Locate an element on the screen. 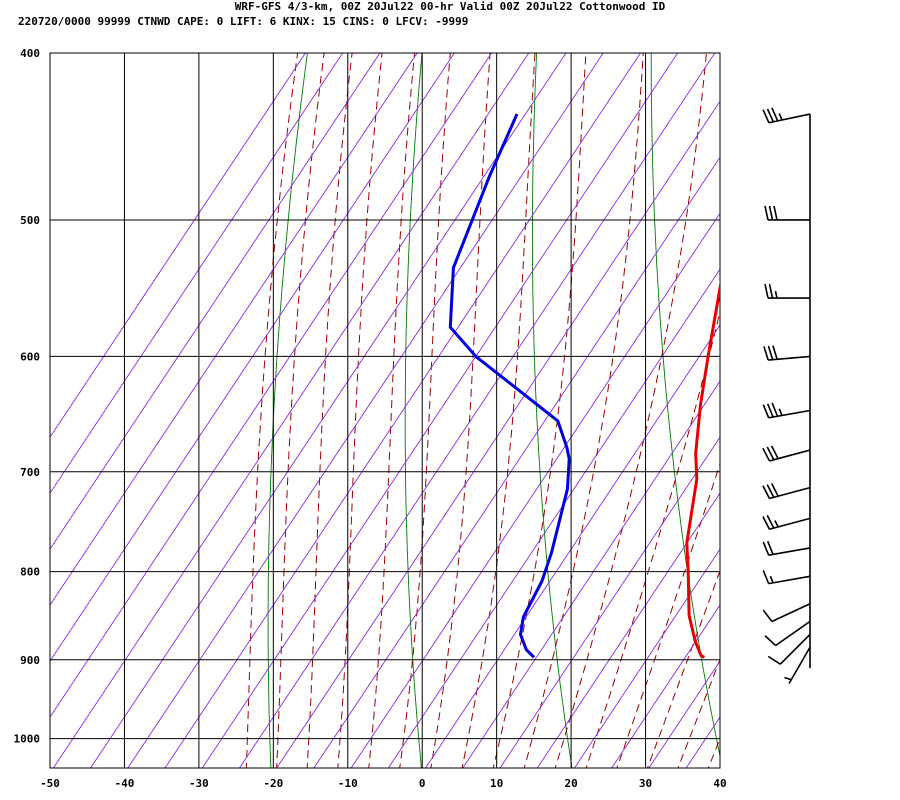  temperature-axis: -50 -40 -30 -20 -10 0 10 20 30 40 is located at coordinates (383, 783).